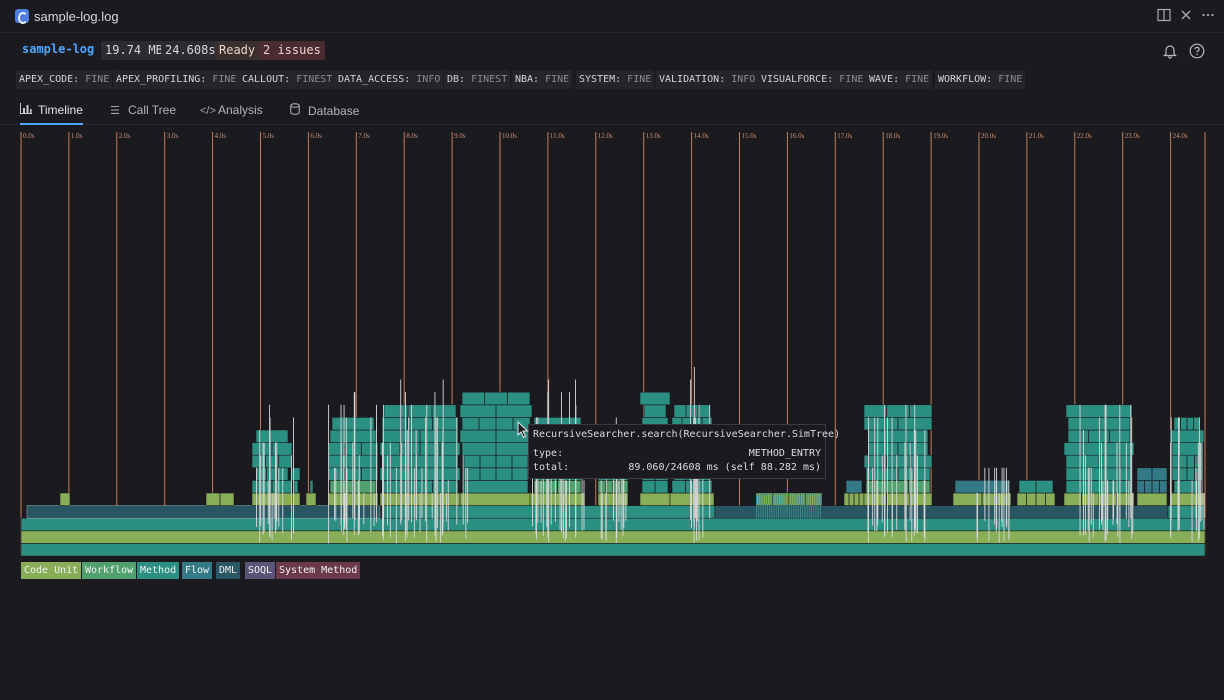 The width and height of the screenshot is (1224, 700). Describe the element at coordinates (1197, 51) in the screenshot. I see `help-icon` at that location.